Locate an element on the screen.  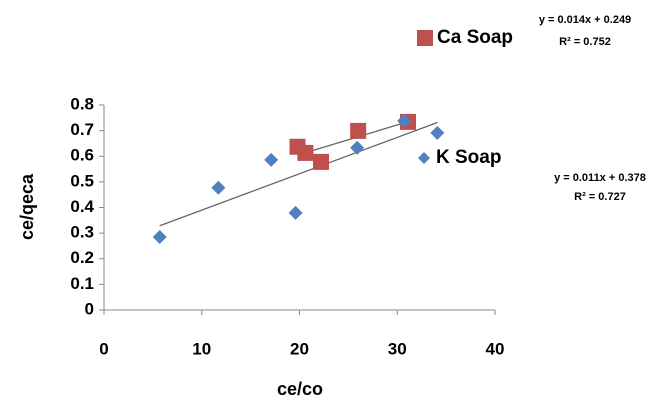
y-tick-label: 0.7 is located at coordinates (82, 129).